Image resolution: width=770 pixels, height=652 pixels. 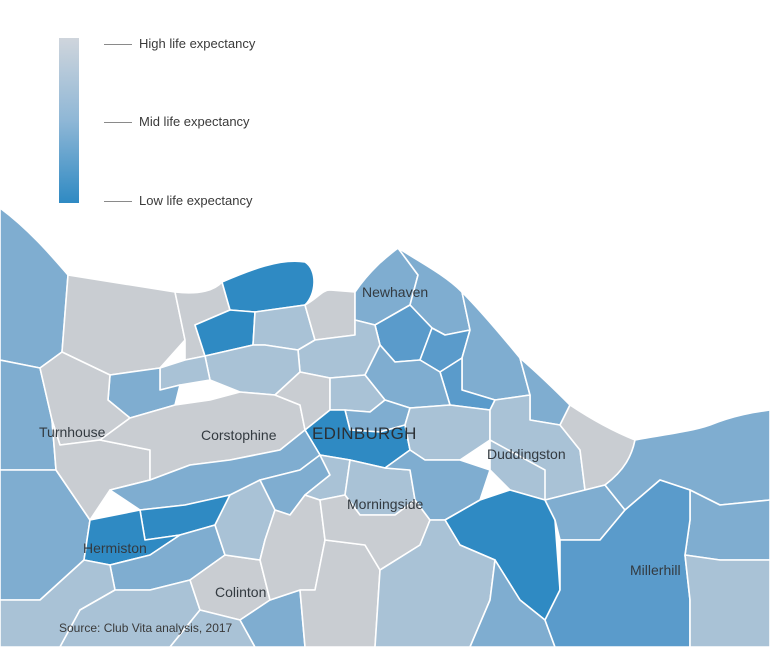 I want to click on label-morningside: Morningside, so click(x=385, y=504).